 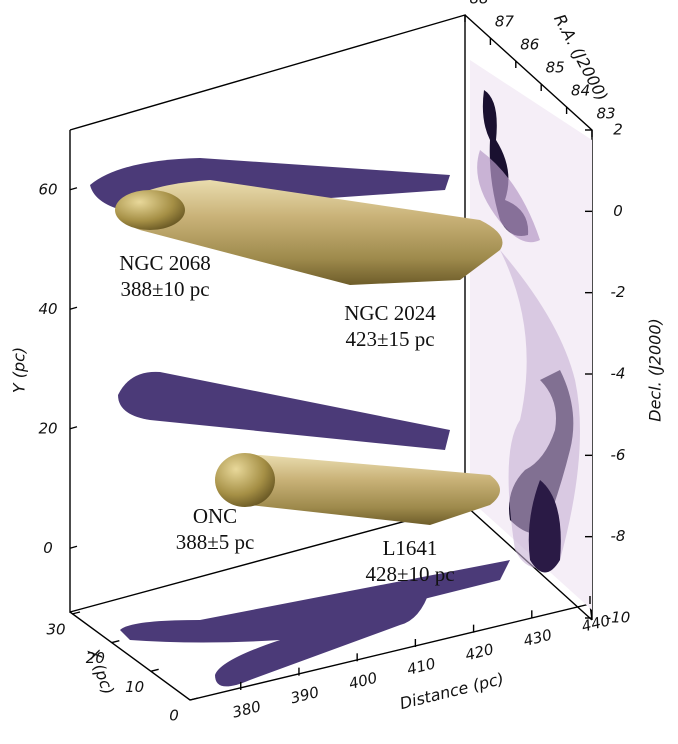 I want to click on y2-tick-label: -10, so click(x=618, y=618).